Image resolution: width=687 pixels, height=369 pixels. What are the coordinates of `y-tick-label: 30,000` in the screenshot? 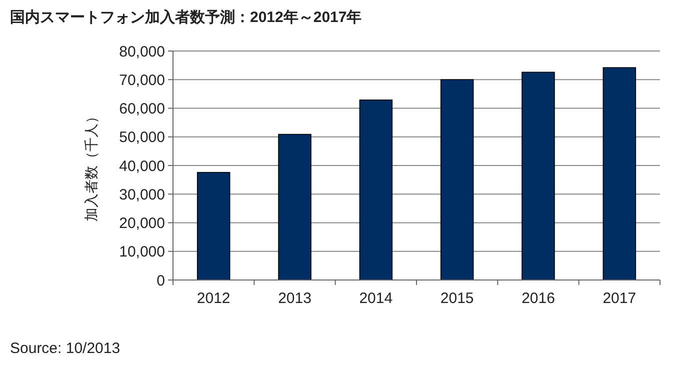 It's located at (142, 195).